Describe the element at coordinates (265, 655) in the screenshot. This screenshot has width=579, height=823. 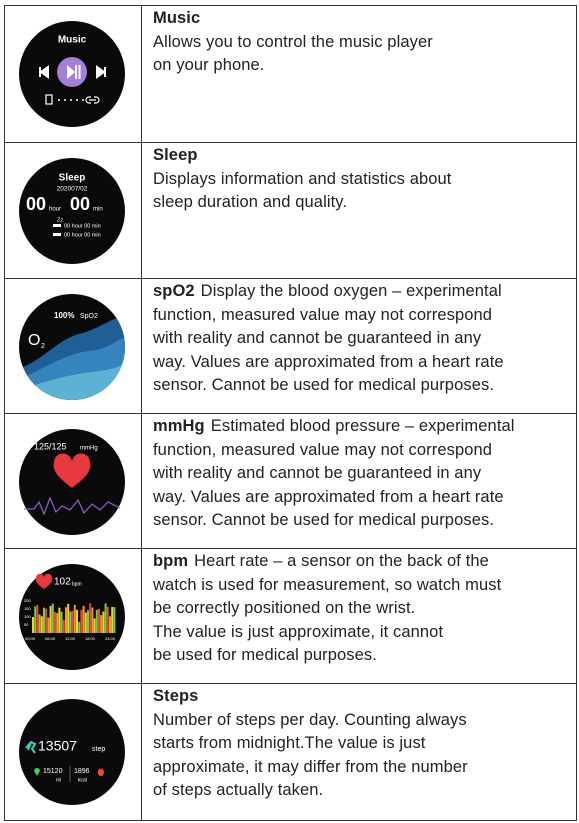
I see `text-line: be used for medical purposes.` at that location.